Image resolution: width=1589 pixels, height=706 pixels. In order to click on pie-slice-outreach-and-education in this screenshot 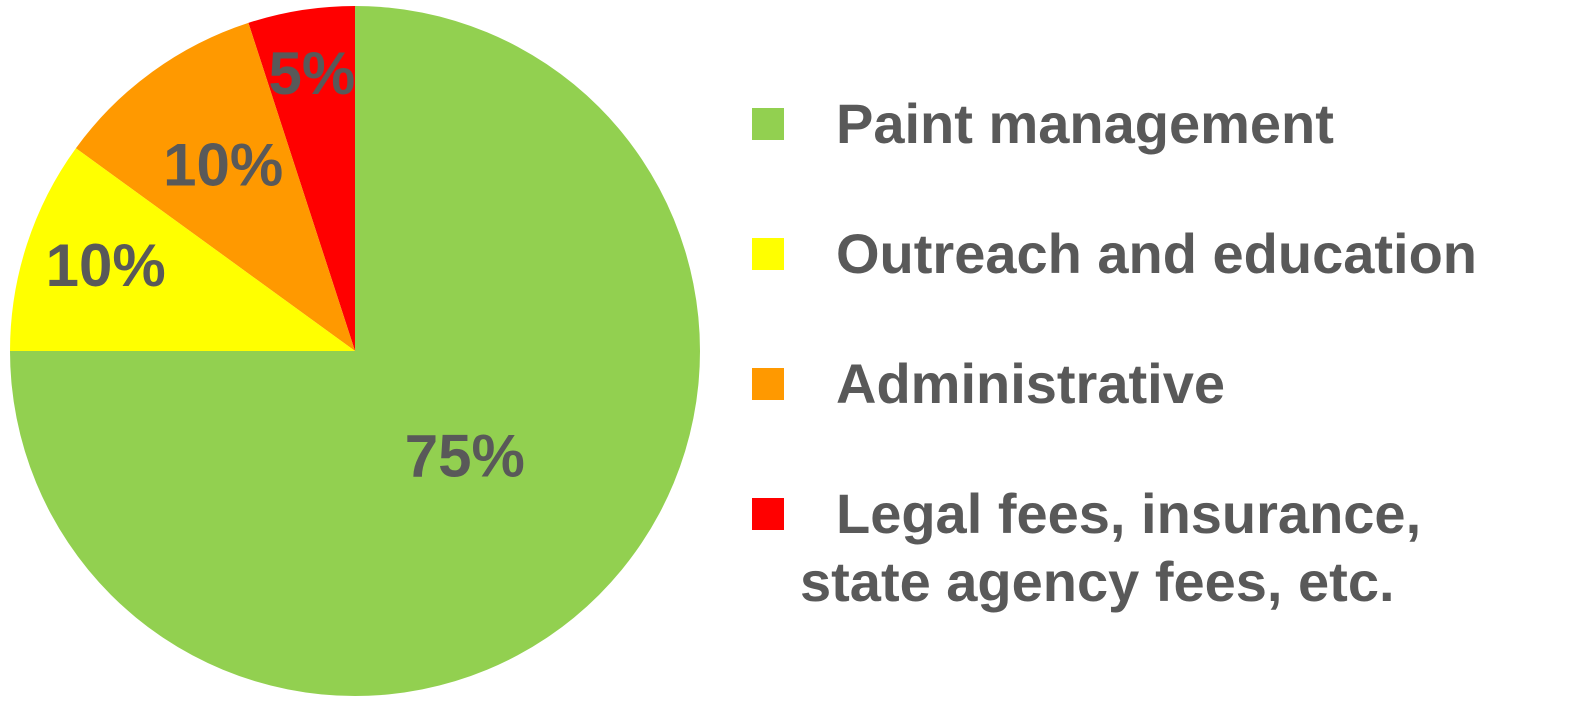, I will do `click(182, 249)`.